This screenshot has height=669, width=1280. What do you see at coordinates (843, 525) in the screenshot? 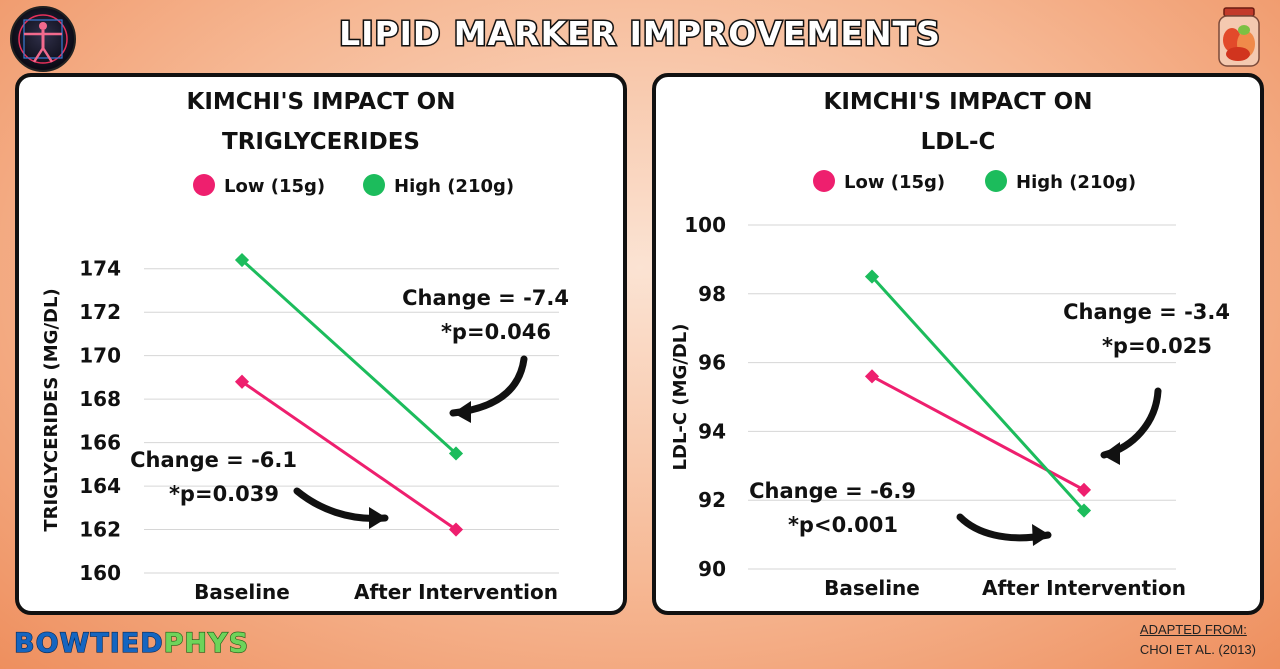
I see `annotation-p-value: *p<0.001` at bounding box center [843, 525].